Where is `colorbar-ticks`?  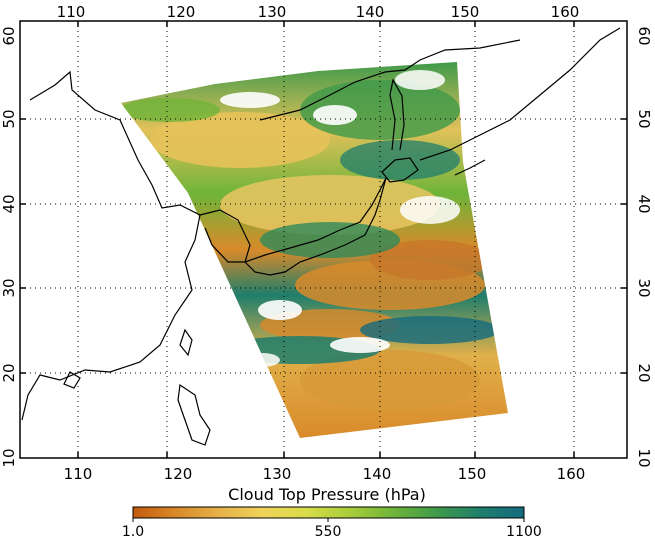
colorbar-ticks is located at coordinates (328, 520).